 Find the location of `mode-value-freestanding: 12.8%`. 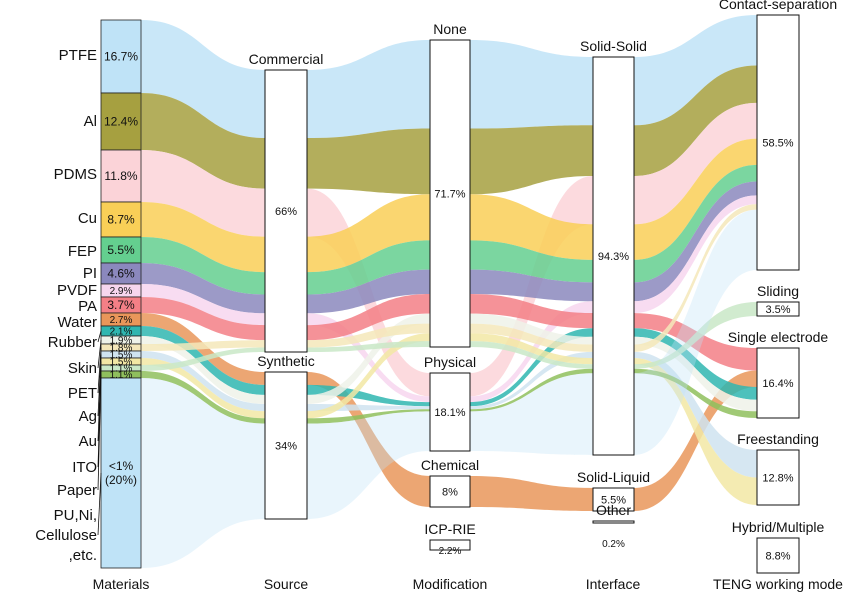

mode-value-freestanding: 12.8% is located at coordinates (777, 479).